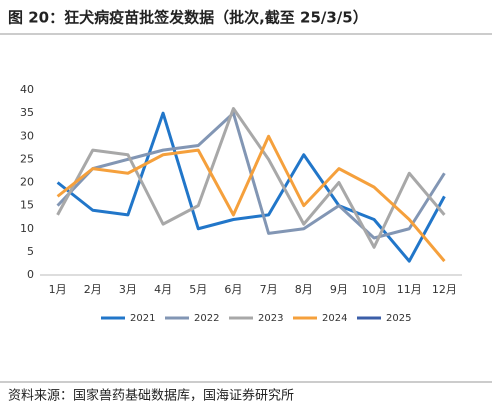 This screenshot has width=492, height=415. Describe the element at coordinates (142, 318) in the screenshot. I see `legend-label: 2021` at that location.